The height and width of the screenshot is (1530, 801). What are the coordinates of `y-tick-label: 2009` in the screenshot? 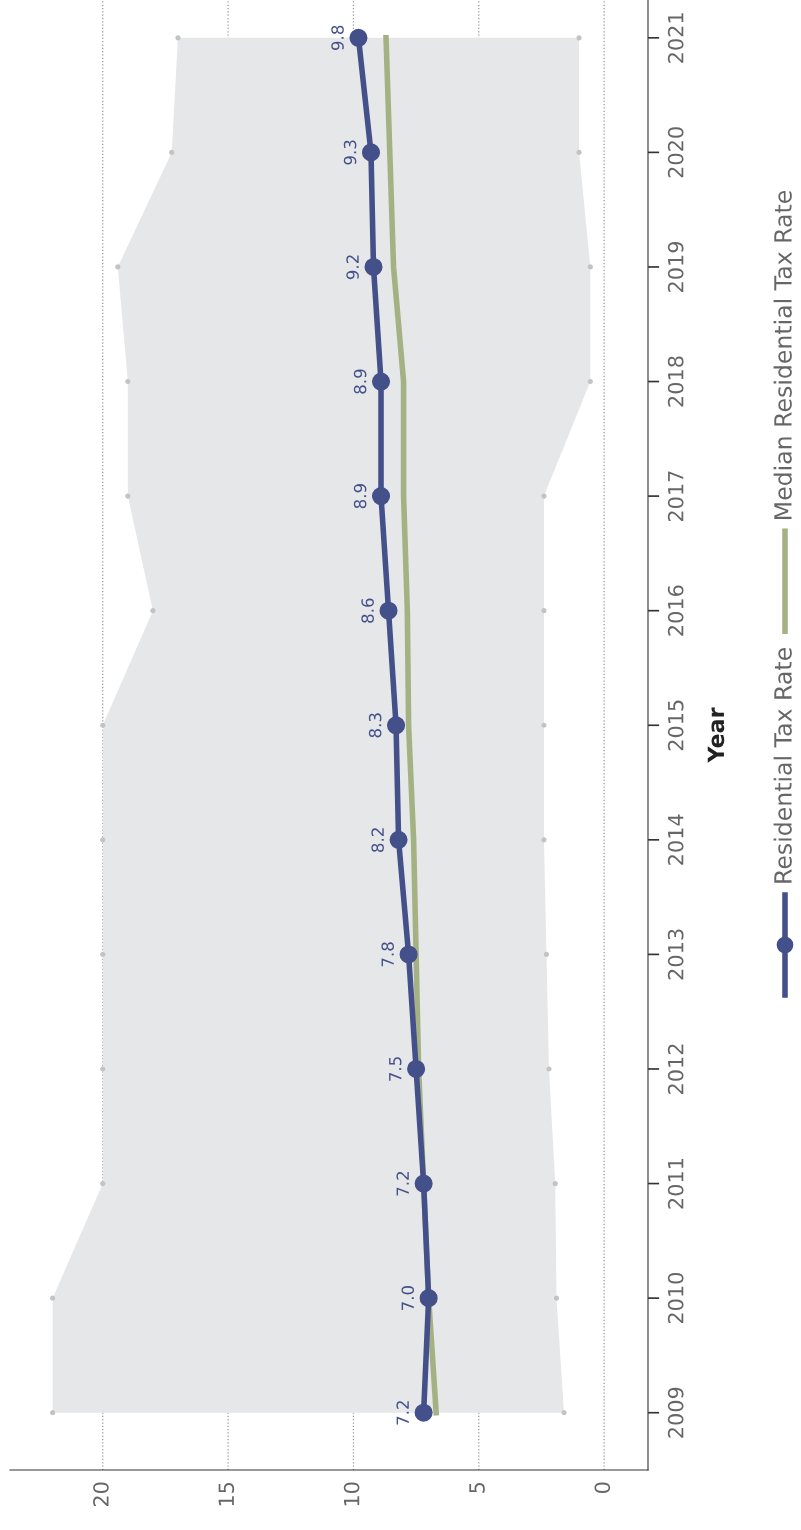 It's located at (675, 1412).